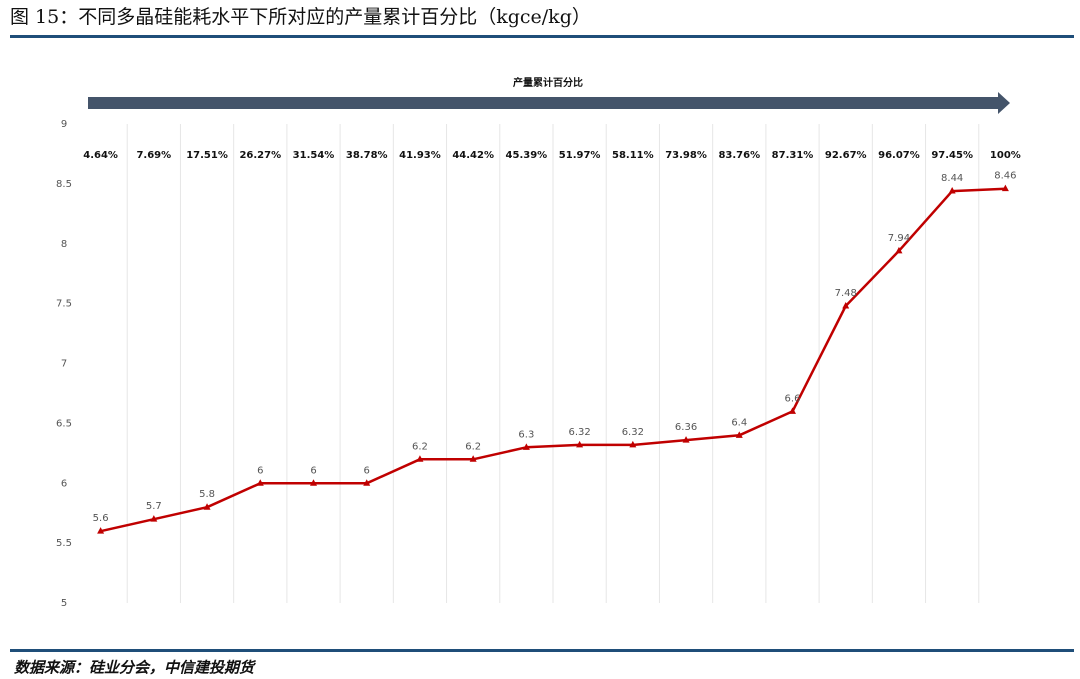 This screenshot has width=1080, height=679. Describe the element at coordinates (633, 155) in the screenshot. I see `x-tick-label: 58.11%` at that location.